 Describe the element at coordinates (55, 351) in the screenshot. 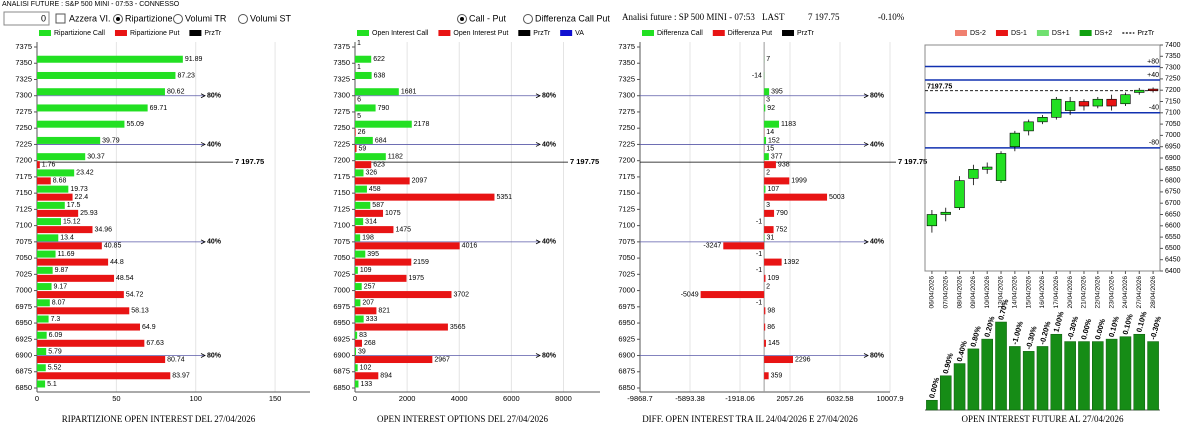

I see `value-label: 5.79` at that location.